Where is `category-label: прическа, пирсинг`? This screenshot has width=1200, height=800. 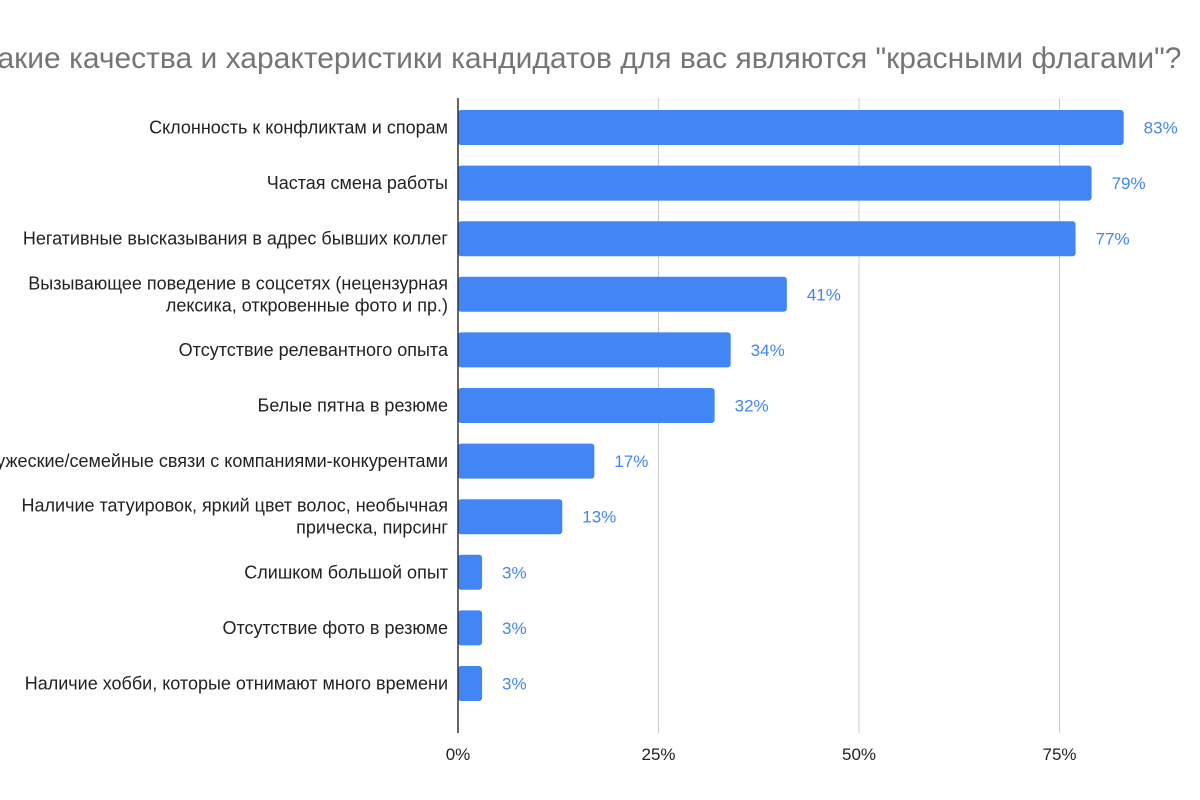 category-label: прическа, пирсинг is located at coordinates (372, 528).